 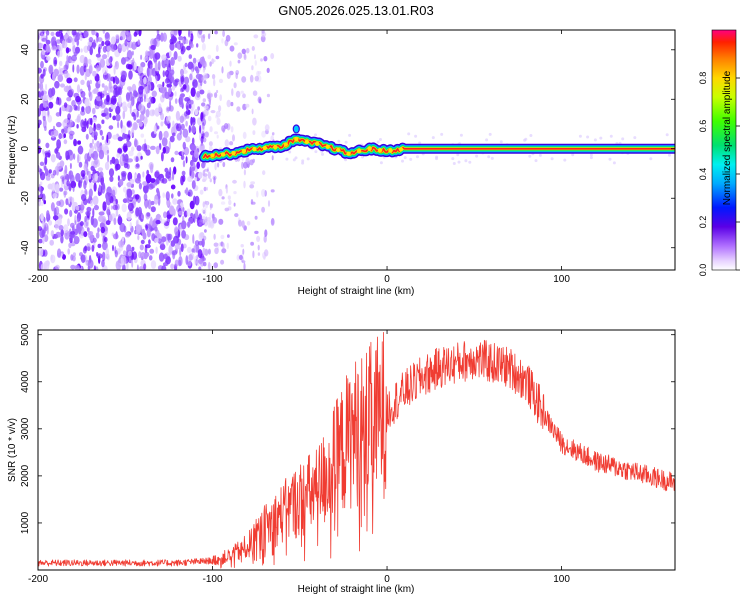 What do you see at coordinates (12, 450) in the screenshot?
I see `snr-y-label: SNR (10 * v/v)` at bounding box center [12, 450].